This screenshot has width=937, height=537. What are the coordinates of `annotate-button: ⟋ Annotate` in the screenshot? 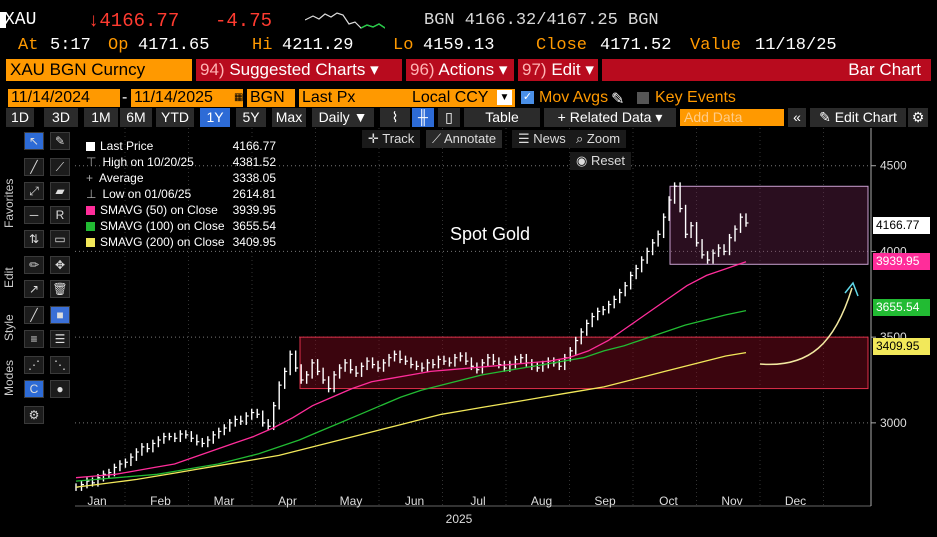 It's located at (464, 139).